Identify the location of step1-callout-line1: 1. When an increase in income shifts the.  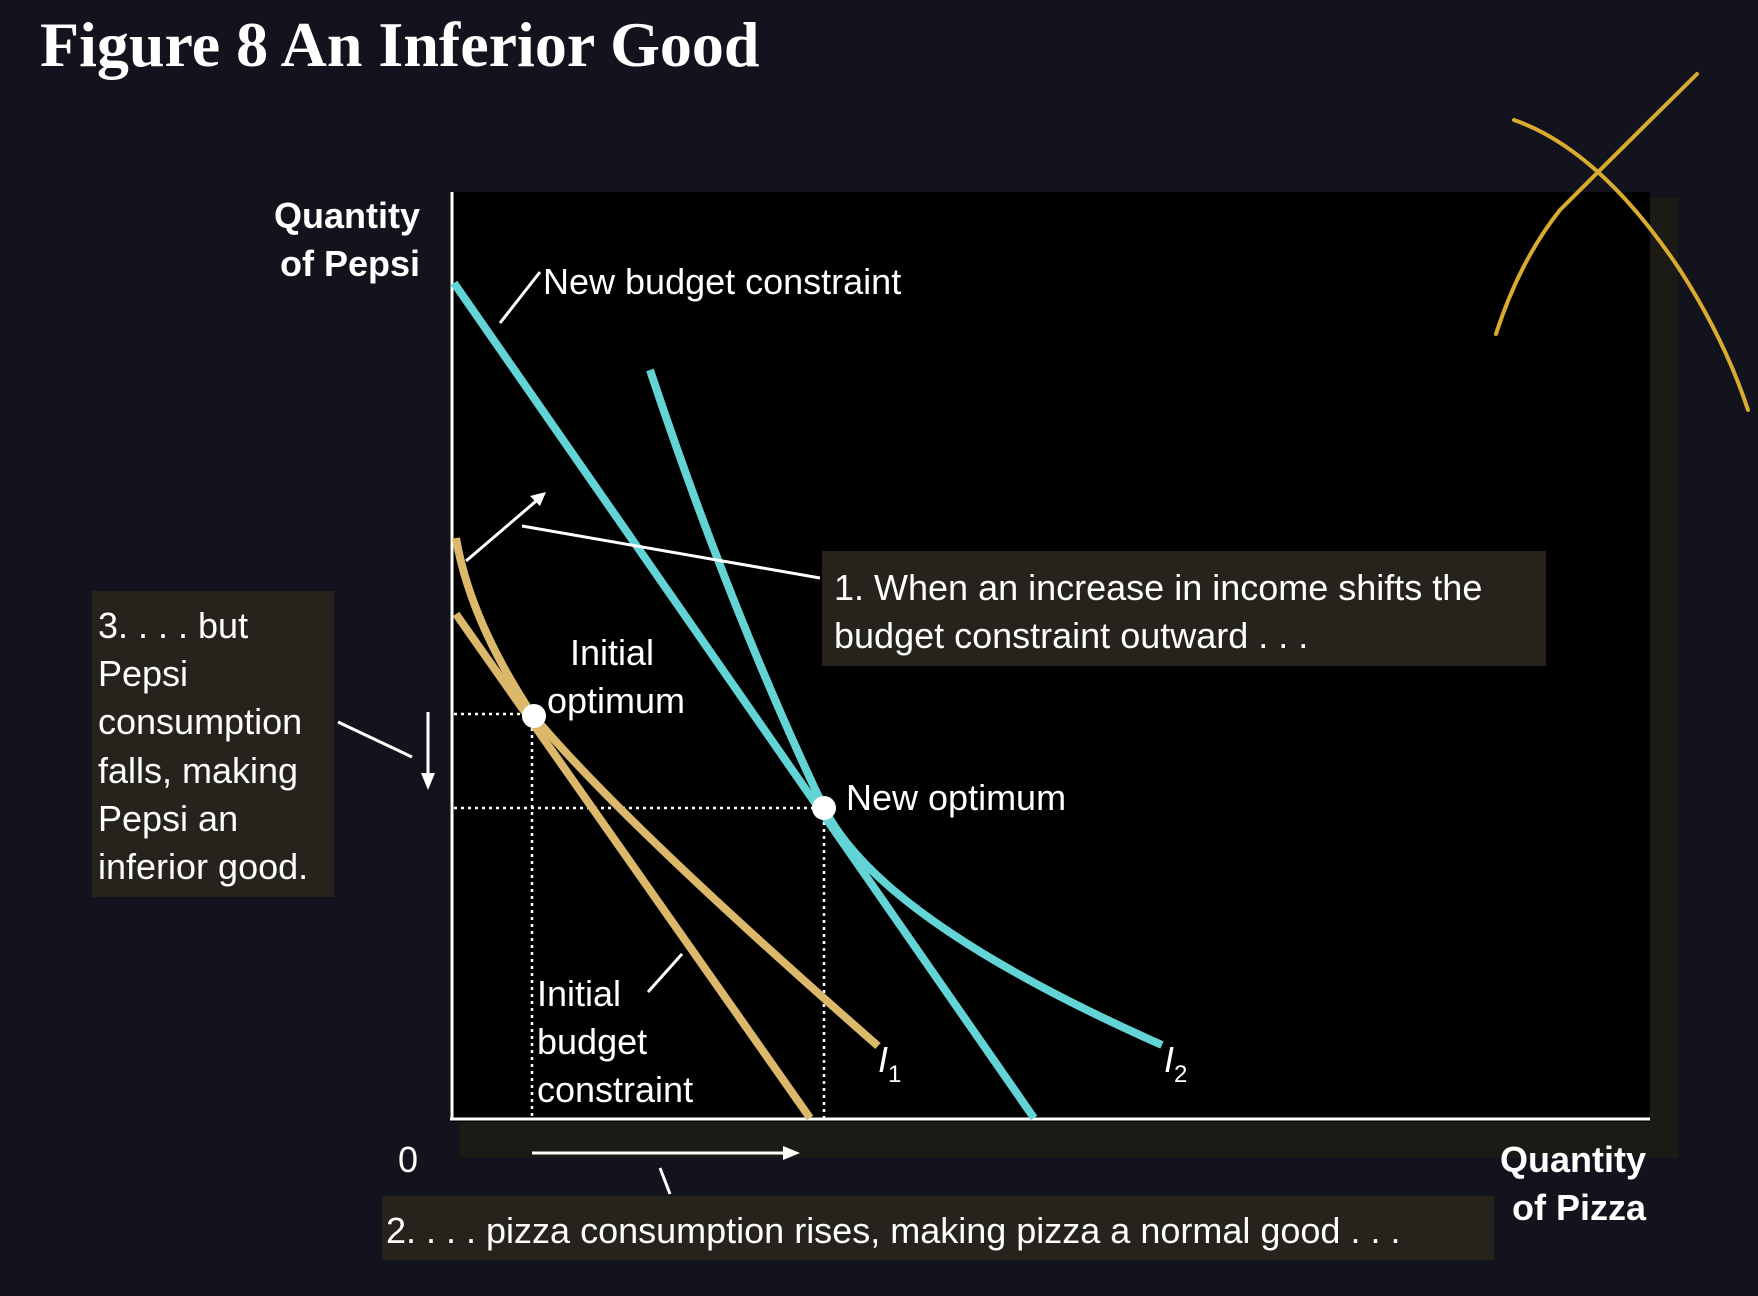
(1158, 587).